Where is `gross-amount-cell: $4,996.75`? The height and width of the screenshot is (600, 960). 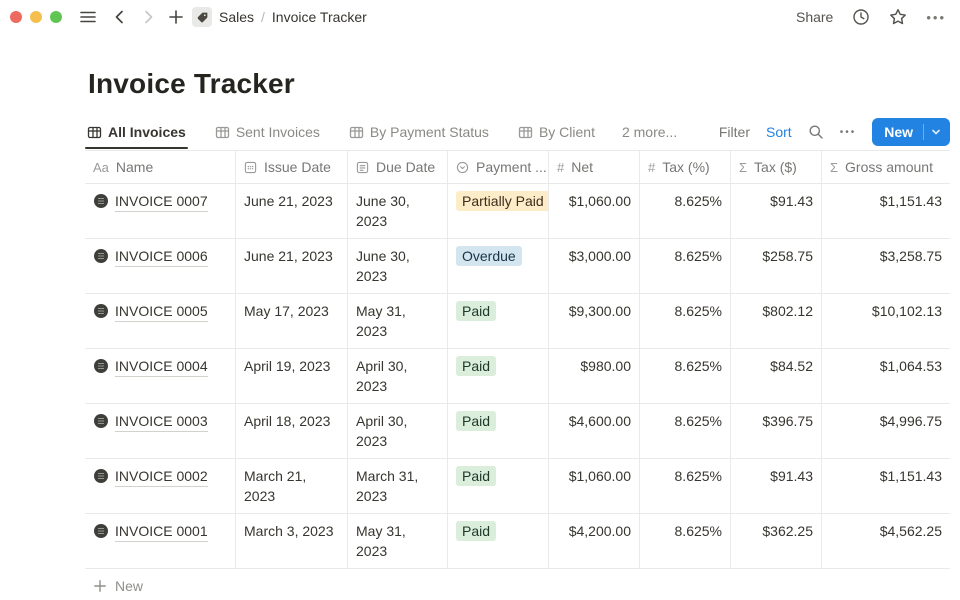
gross-amount-cell: $4,996.75 is located at coordinates (910, 421).